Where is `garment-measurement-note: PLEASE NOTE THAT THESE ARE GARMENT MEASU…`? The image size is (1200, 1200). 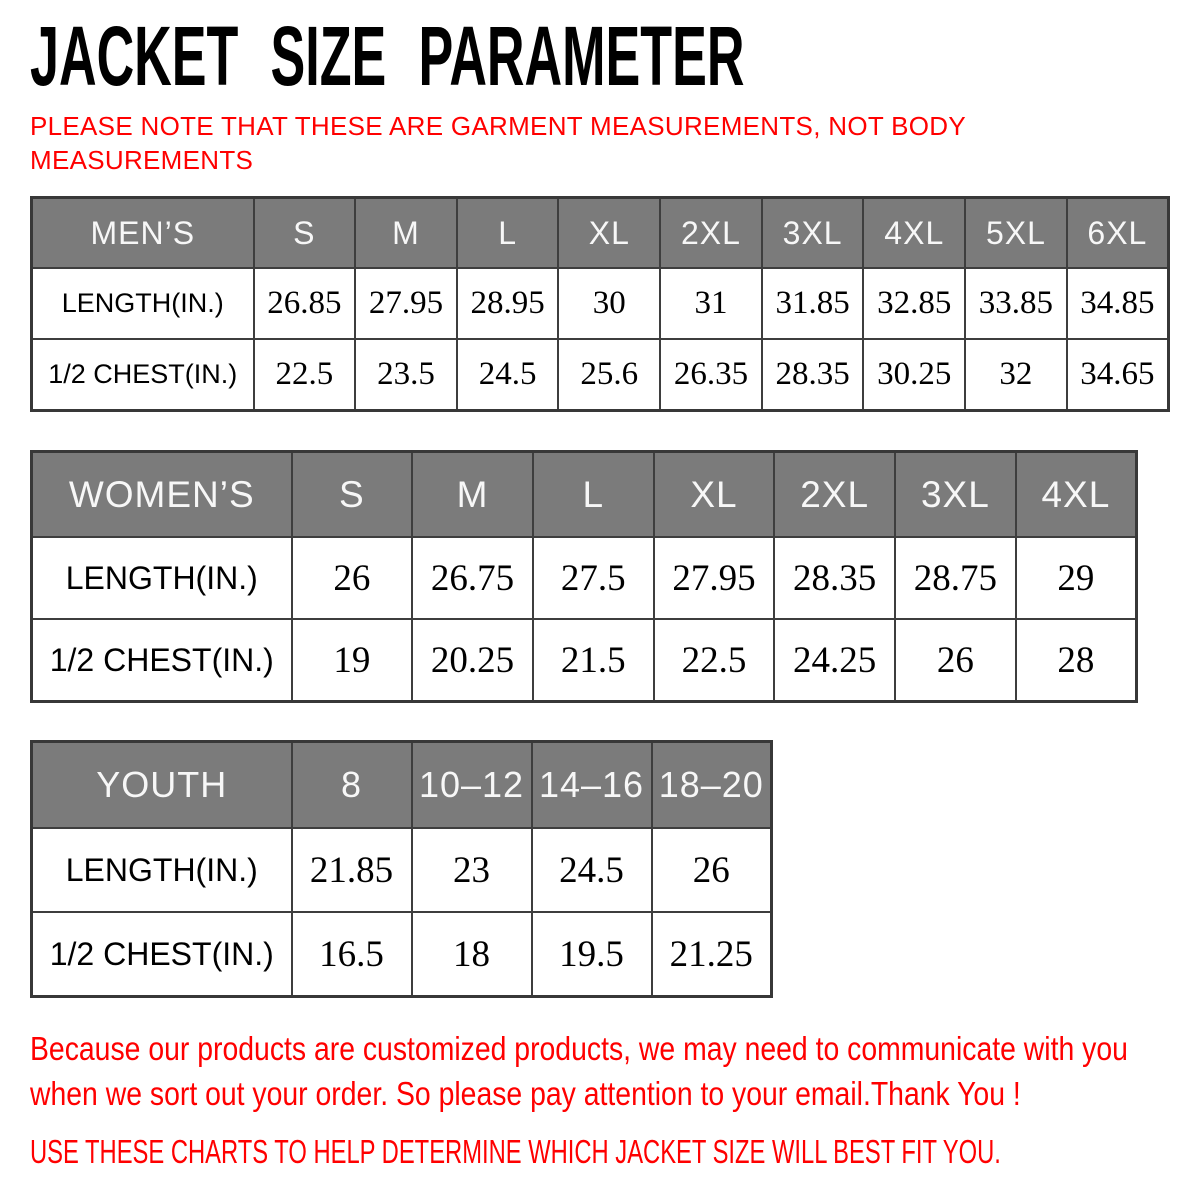 garment-measurement-note: PLEASE NOTE THAT THESE ARE GARMENT MEASU… is located at coordinates (498, 143).